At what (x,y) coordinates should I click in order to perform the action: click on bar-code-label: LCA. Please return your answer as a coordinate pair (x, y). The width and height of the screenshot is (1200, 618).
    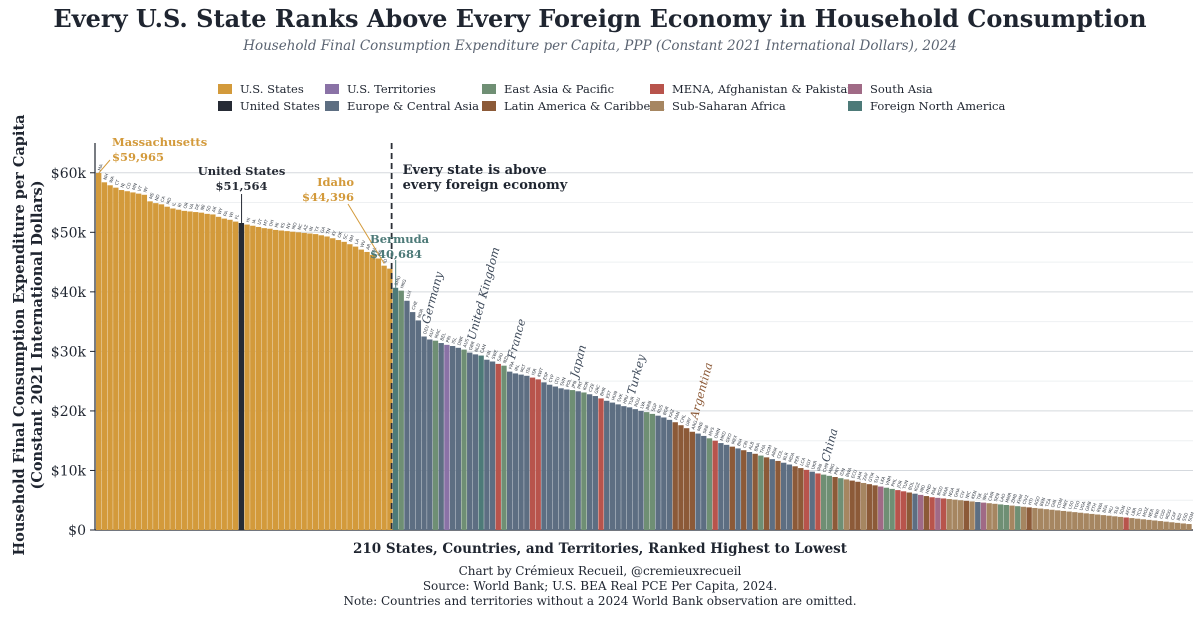
    Looking at the image, I should click on (803, 462).